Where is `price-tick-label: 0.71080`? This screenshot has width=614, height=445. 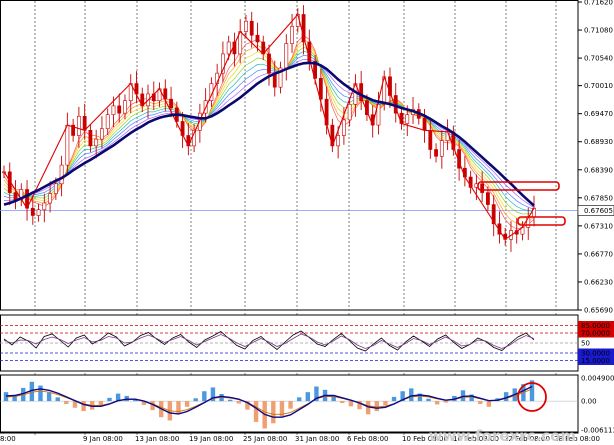
price-tick-label: 0.71080 is located at coordinates (598, 31).